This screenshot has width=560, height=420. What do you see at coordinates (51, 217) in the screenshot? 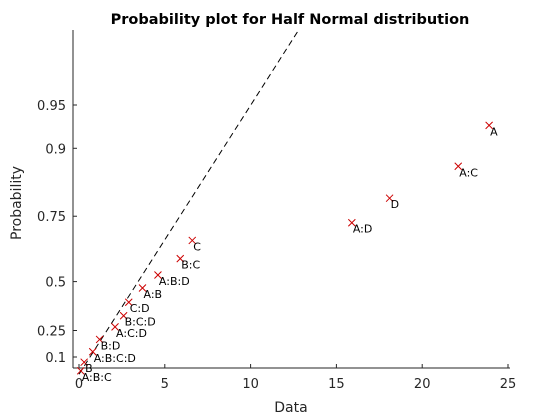
I see `y-tick-label: 0.75` at bounding box center [51, 217].